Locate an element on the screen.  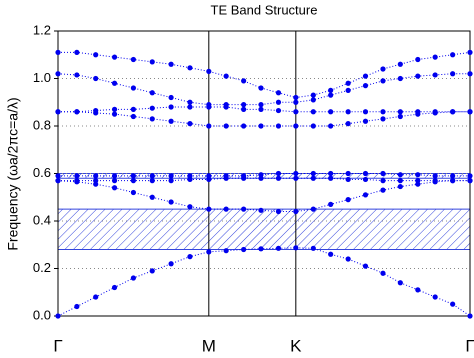
y-tick-label: 1.0 is located at coordinates (42, 77).